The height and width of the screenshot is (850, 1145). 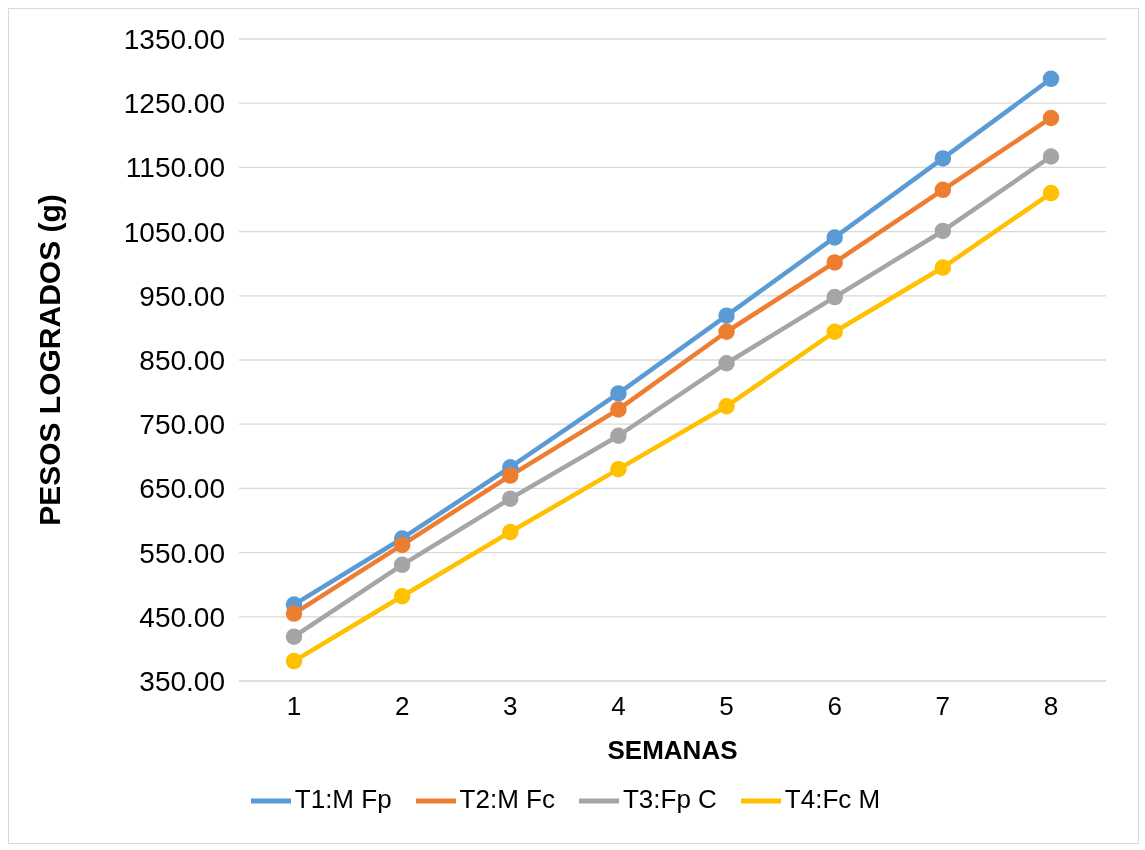 What do you see at coordinates (174, 104) in the screenshot?
I see `y-tick-label: 1250.00` at bounding box center [174, 104].